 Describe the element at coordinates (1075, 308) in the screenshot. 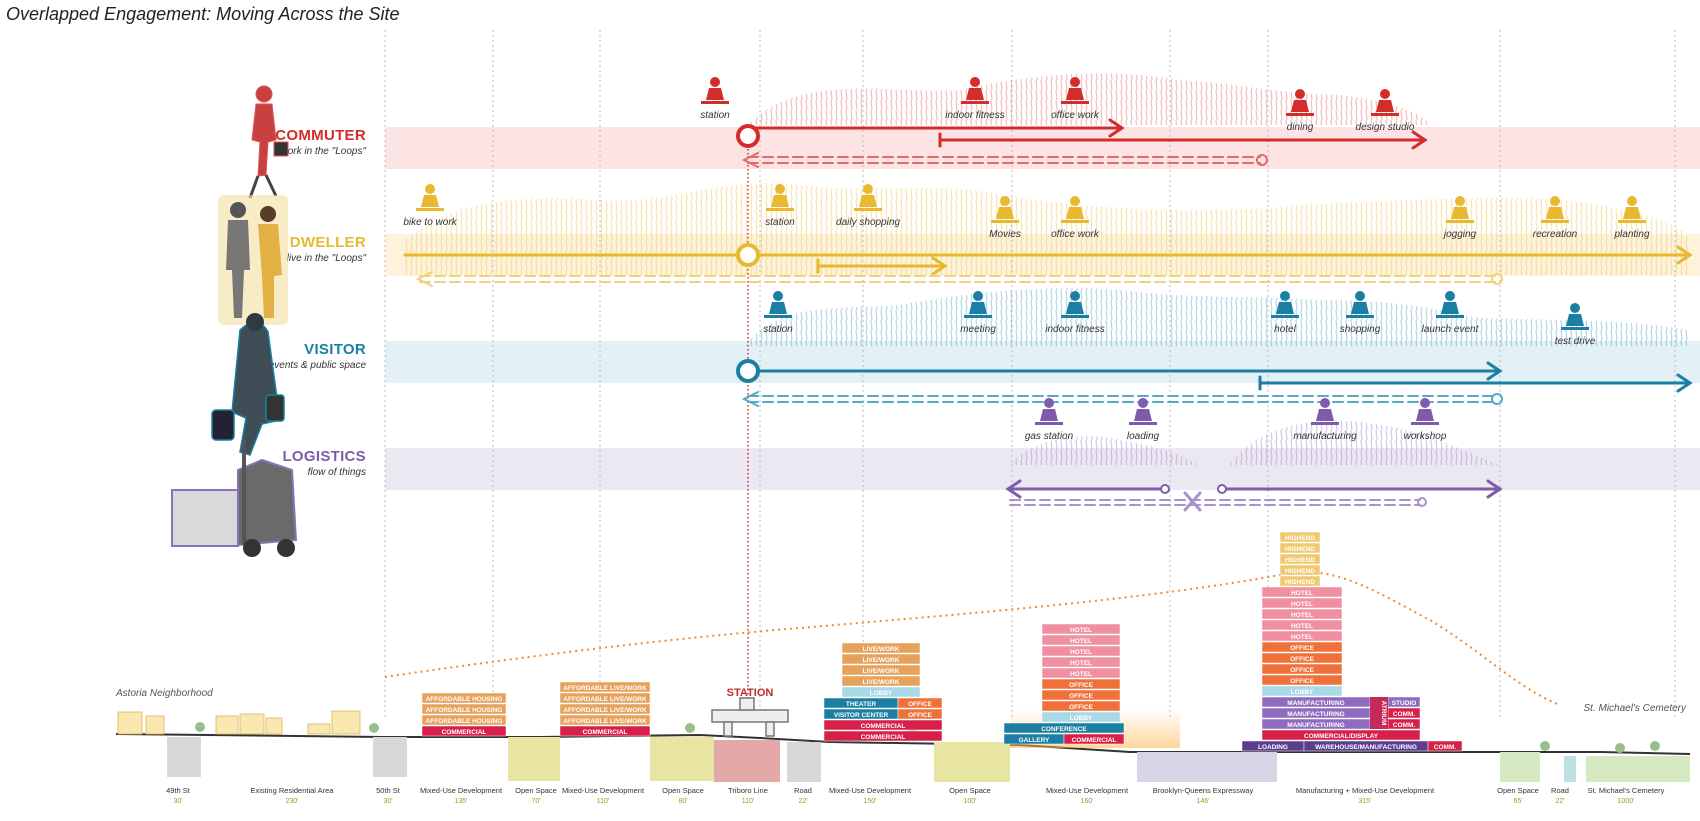

I see `weightlifter-icon-body` at that location.